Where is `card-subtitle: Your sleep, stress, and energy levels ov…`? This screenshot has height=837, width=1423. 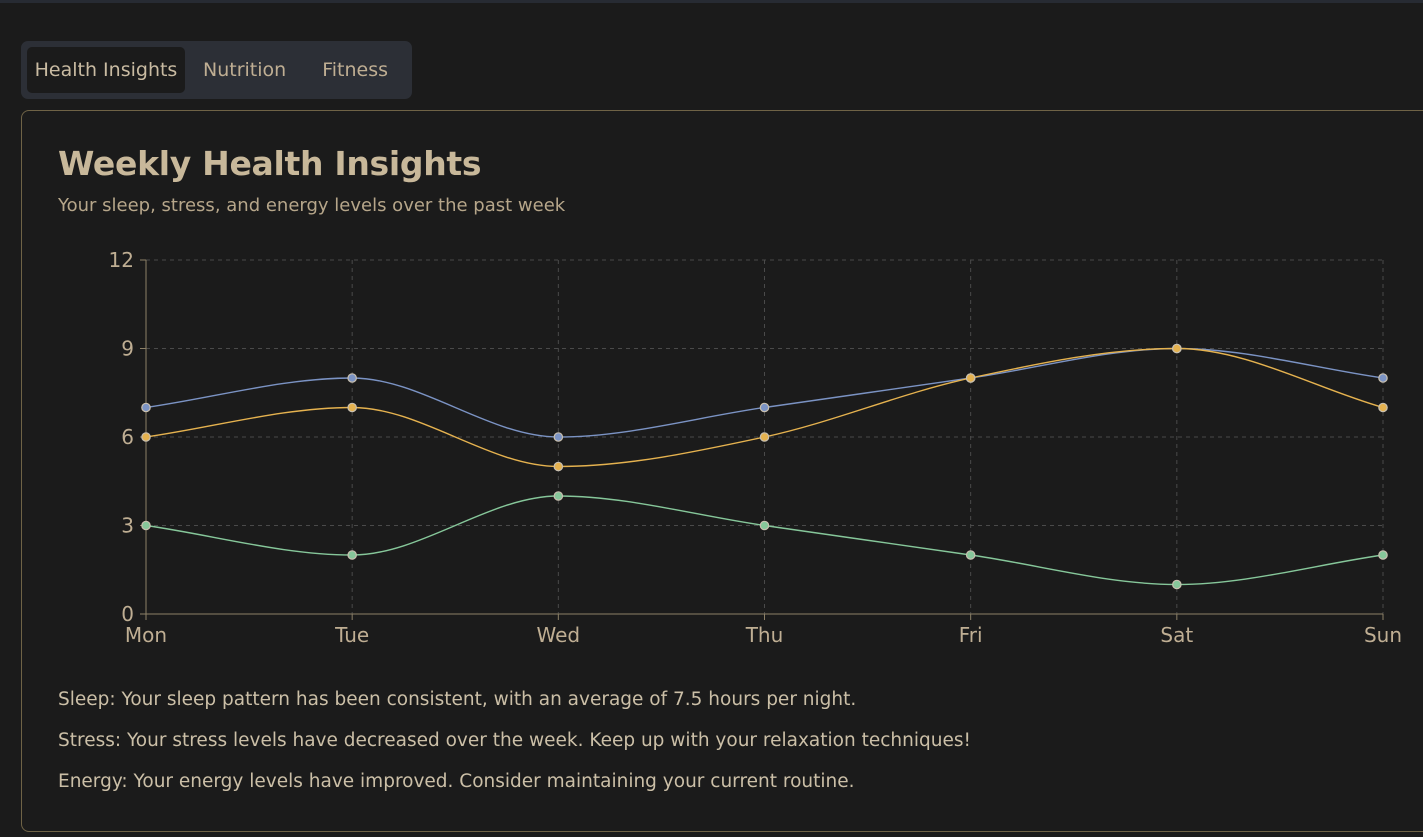
card-subtitle: Your sleep, stress, and energy levels ov… is located at coordinates (312, 205).